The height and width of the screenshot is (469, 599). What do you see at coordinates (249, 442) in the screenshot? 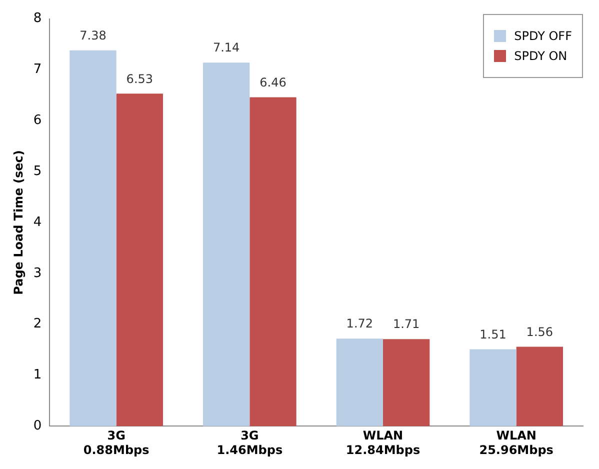
I see `x-tick-label: 3G 1.46Mbps` at bounding box center [249, 442].